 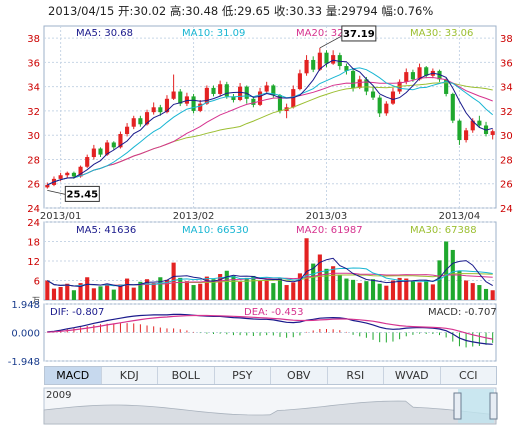 I want to click on macd-axis-label: -1.948, so click(x=24, y=362).